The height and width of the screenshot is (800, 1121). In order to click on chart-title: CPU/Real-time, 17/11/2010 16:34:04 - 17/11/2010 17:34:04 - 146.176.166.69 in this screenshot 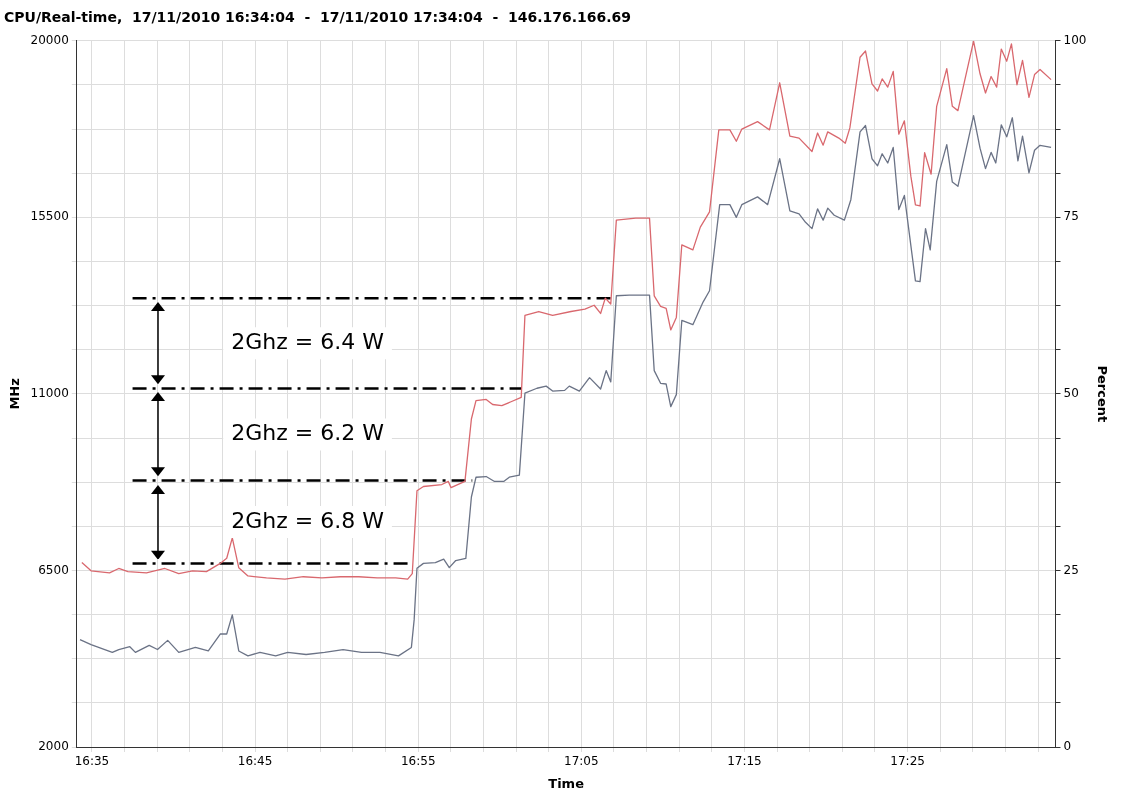, I will do `click(318, 17)`.